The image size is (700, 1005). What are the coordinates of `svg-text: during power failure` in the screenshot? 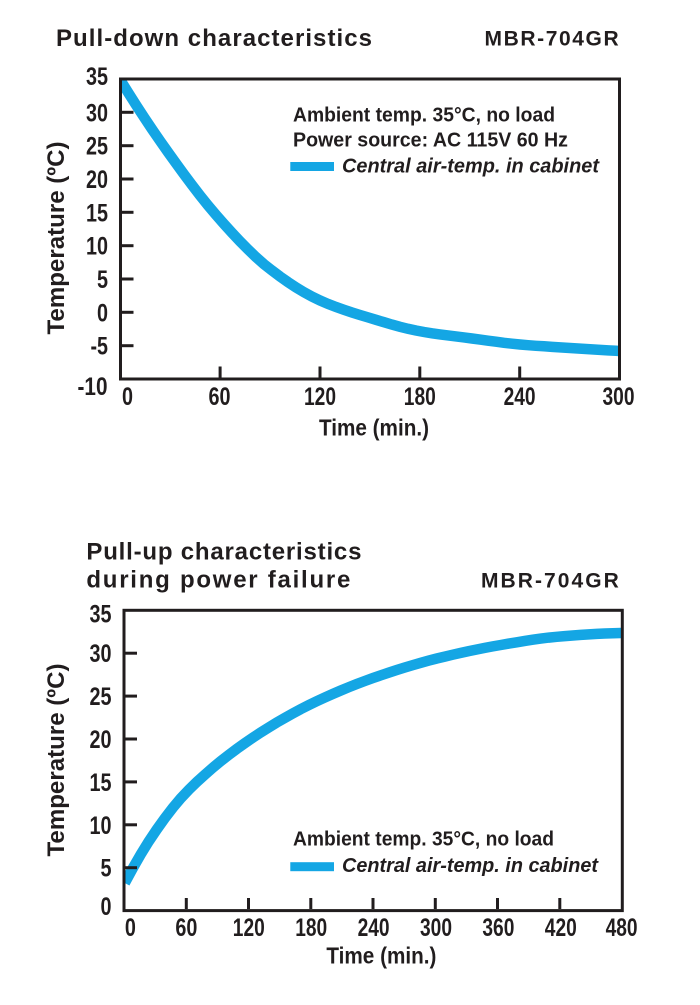 It's located at (219, 580).